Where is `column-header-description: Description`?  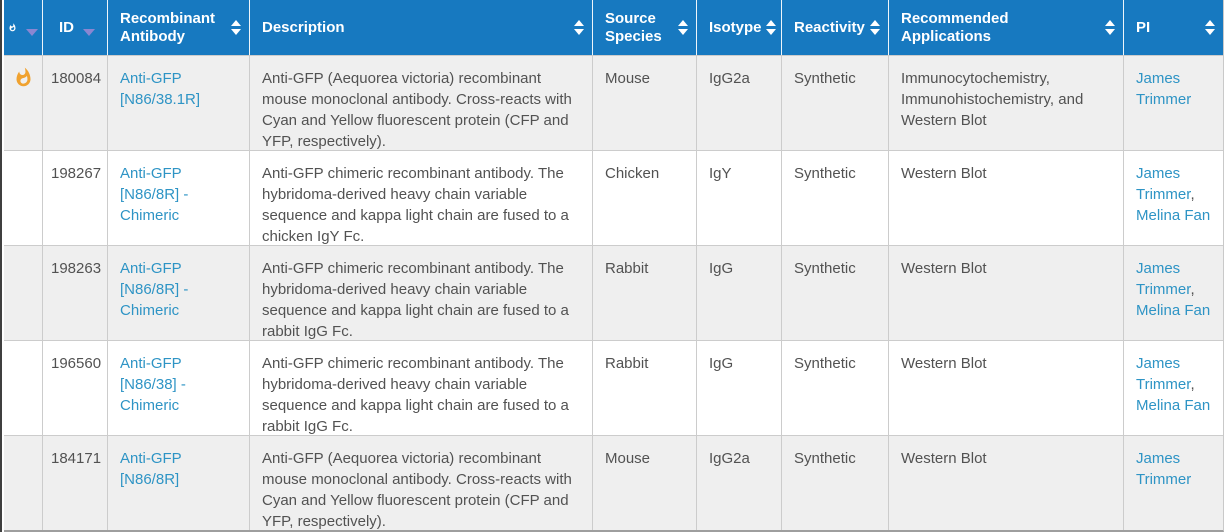 column-header-description: Description is located at coordinates (420, 27).